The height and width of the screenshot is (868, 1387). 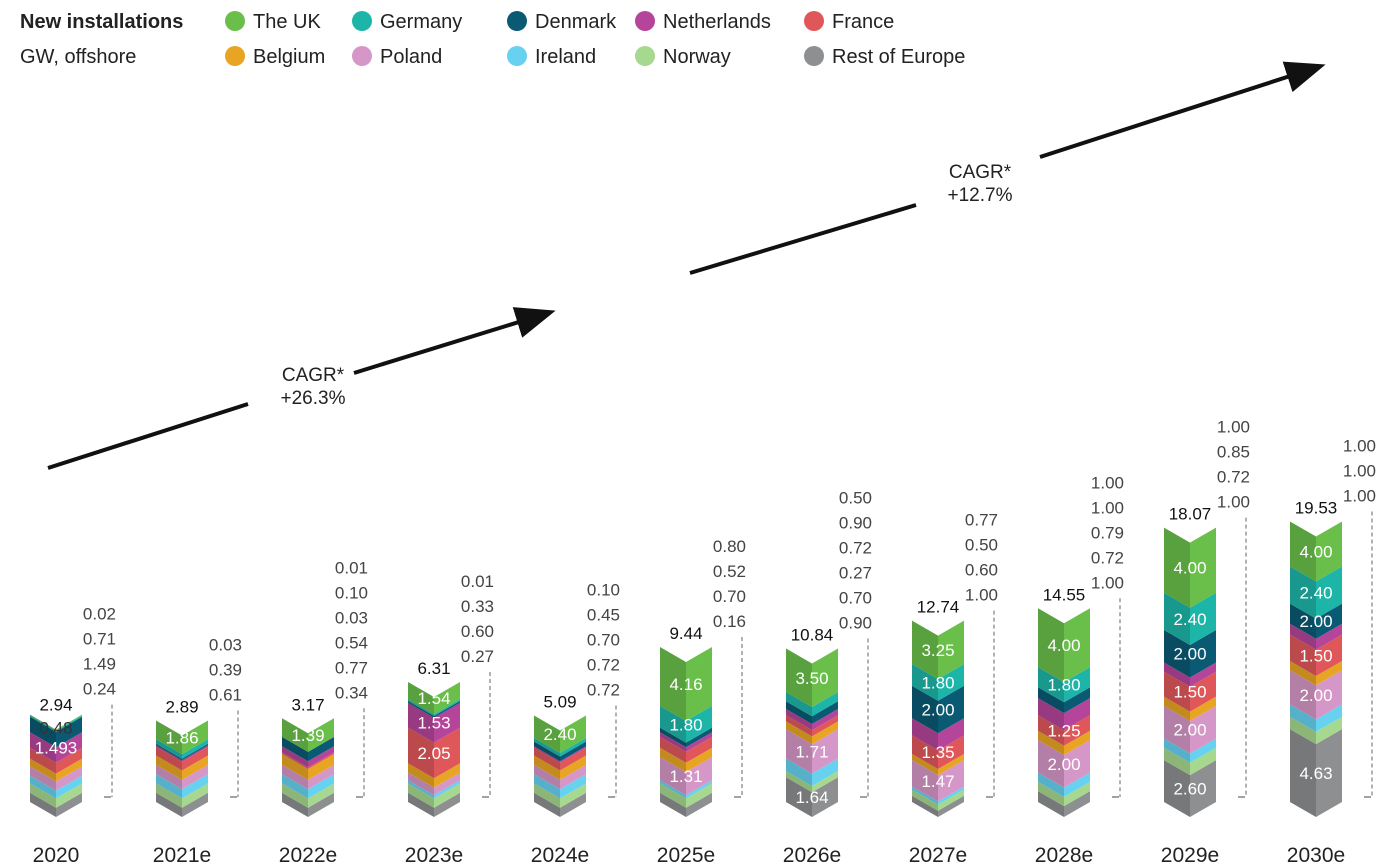 I want to click on legend-label: Norway, so click(x=697, y=57).